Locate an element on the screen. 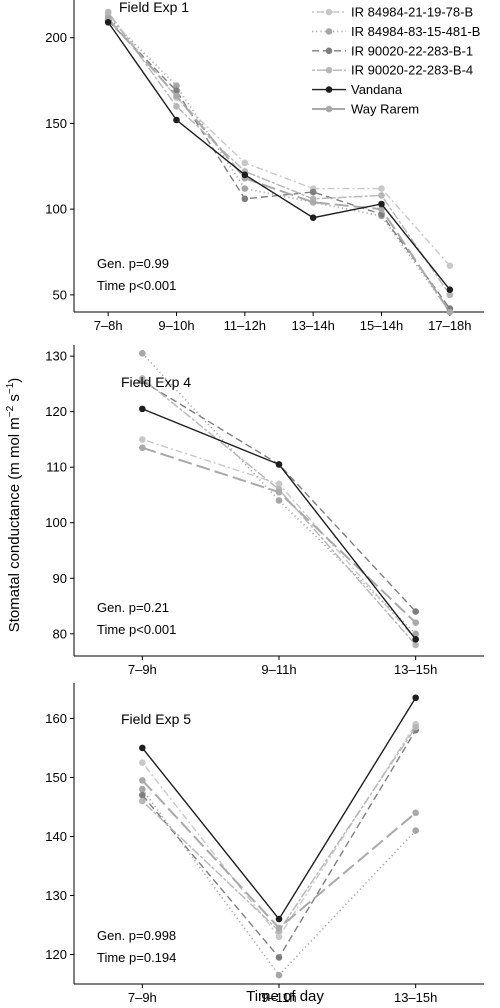  y-tick-label: 110 is located at coordinates (56, 467).